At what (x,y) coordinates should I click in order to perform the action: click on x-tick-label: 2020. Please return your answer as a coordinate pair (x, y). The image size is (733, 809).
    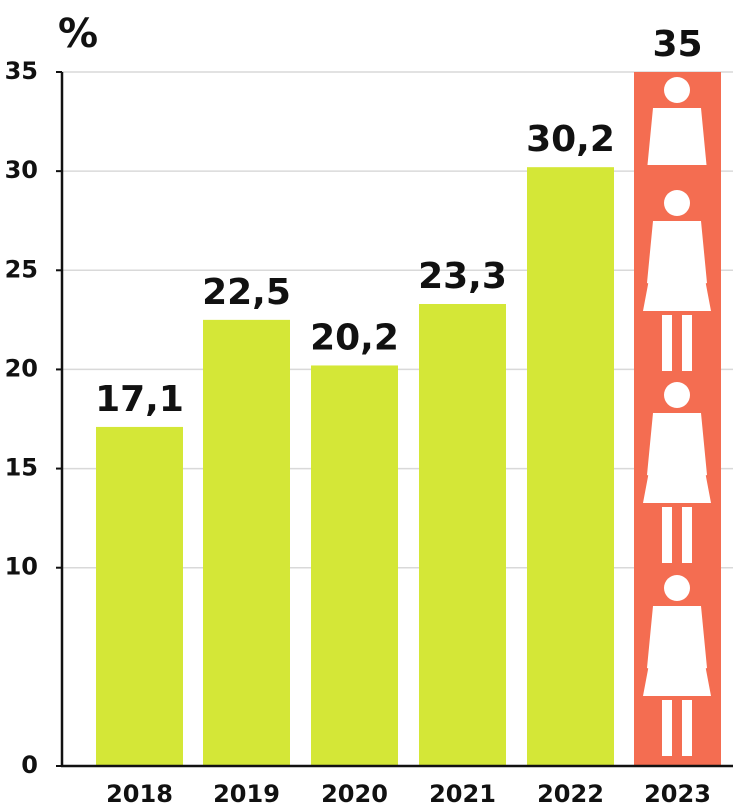
    Looking at the image, I should click on (354, 794).